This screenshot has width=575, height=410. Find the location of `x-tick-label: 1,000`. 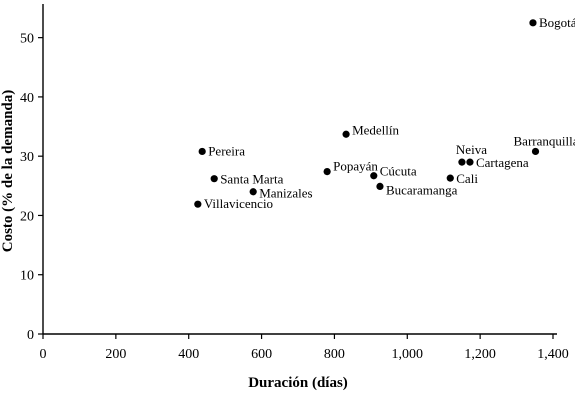

x-tick-label: 1,000 is located at coordinates (408, 354).